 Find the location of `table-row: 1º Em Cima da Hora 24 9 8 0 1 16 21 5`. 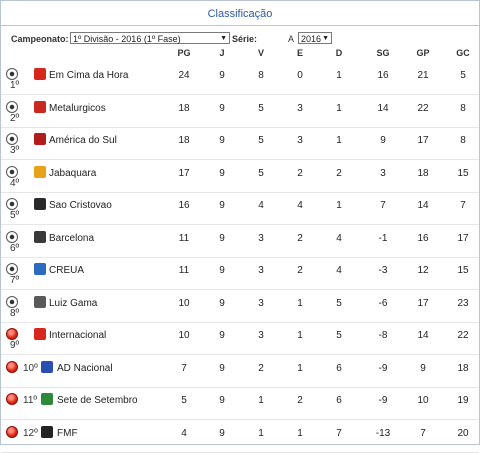

table-row: 1º Em Cima da Hora 24 9 8 0 1 16 21 5 is located at coordinates (240, 79).